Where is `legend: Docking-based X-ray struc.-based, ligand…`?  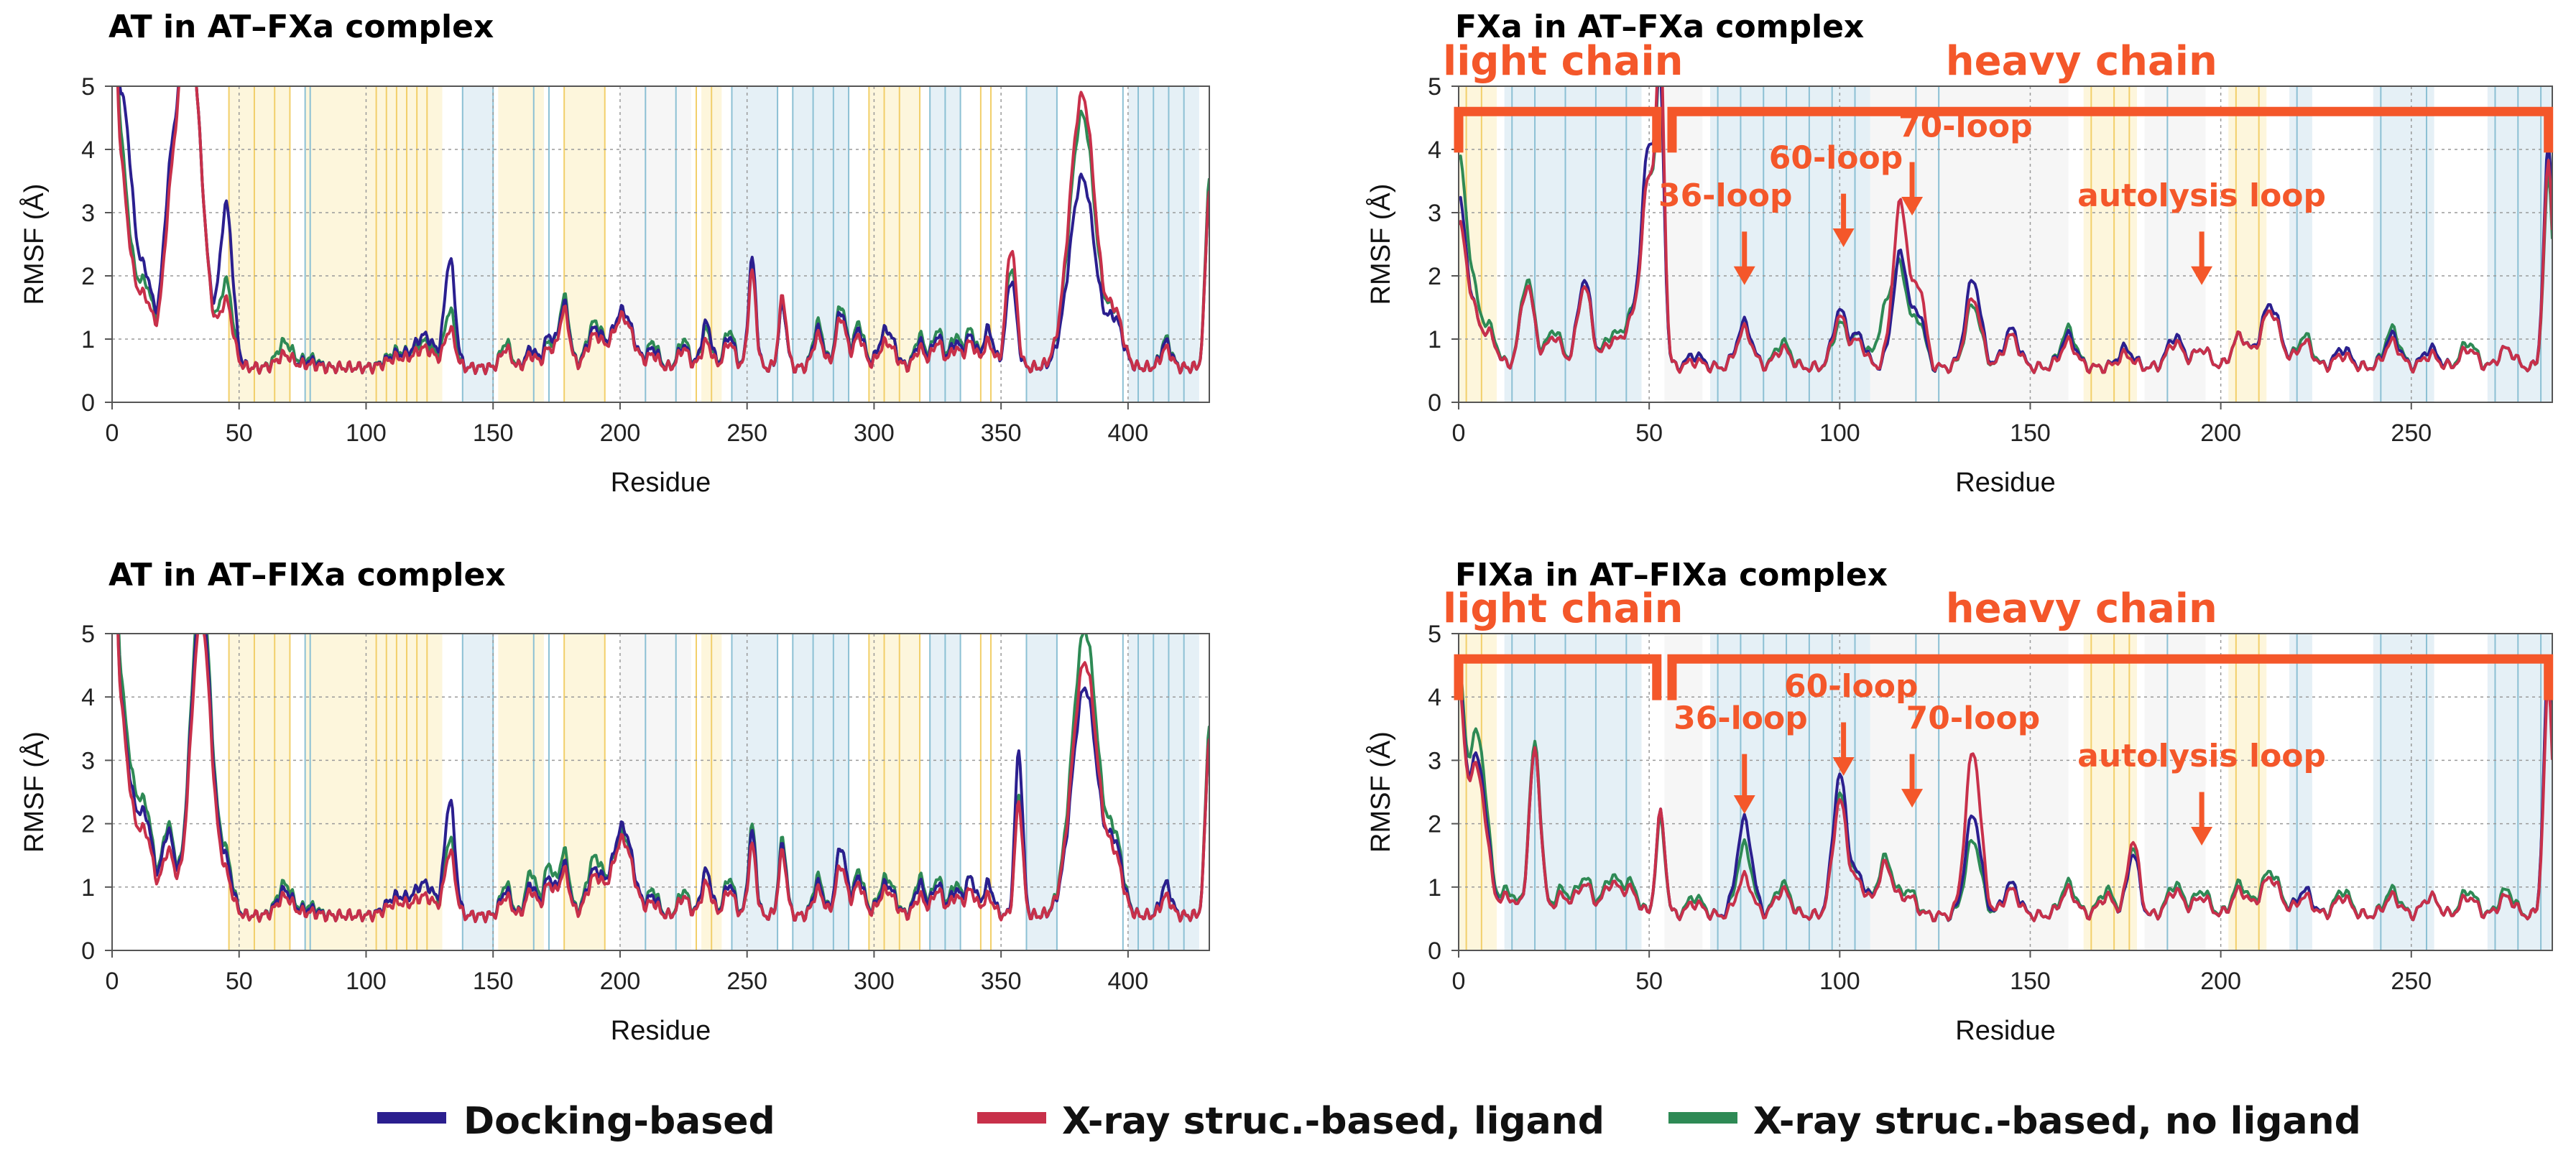 legend: Docking-based X-ray struc.-based, ligand… is located at coordinates (1369, 1121).